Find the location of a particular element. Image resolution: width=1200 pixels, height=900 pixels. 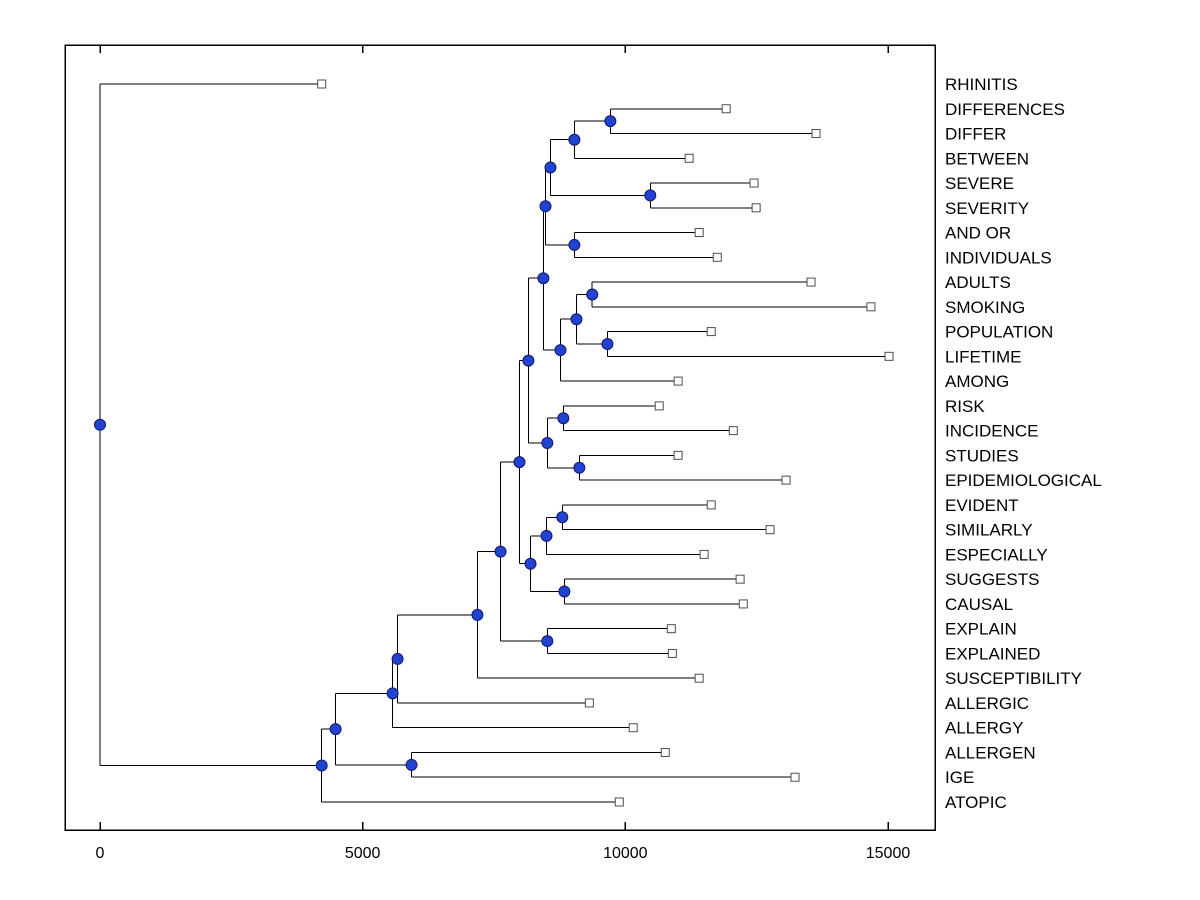

leaf-label: ESPECIALLY is located at coordinates (996, 554).